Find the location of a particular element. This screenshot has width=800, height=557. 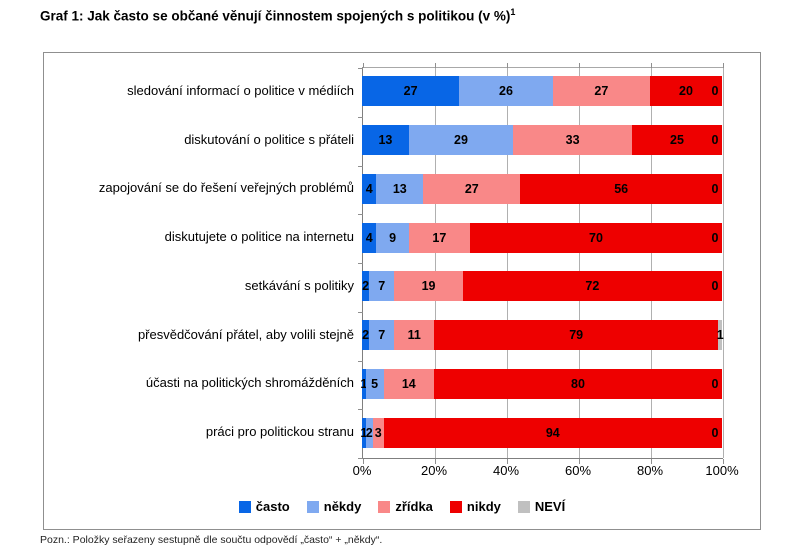

legend: často někdy zřídka nikdy NEVÍ is located at coordinates (402, 506).